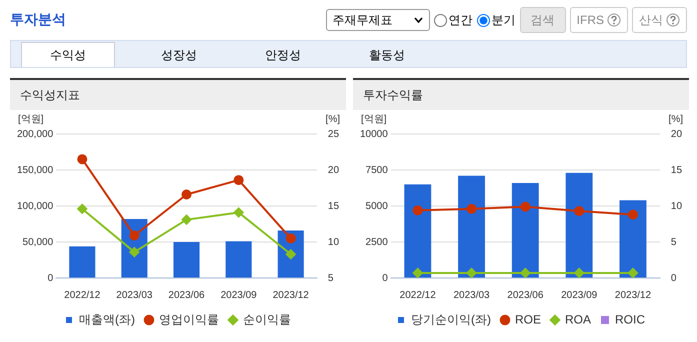  Describe the element at coordinates (179, 55) in the screenshot. I see `text: 성장성` at that location.